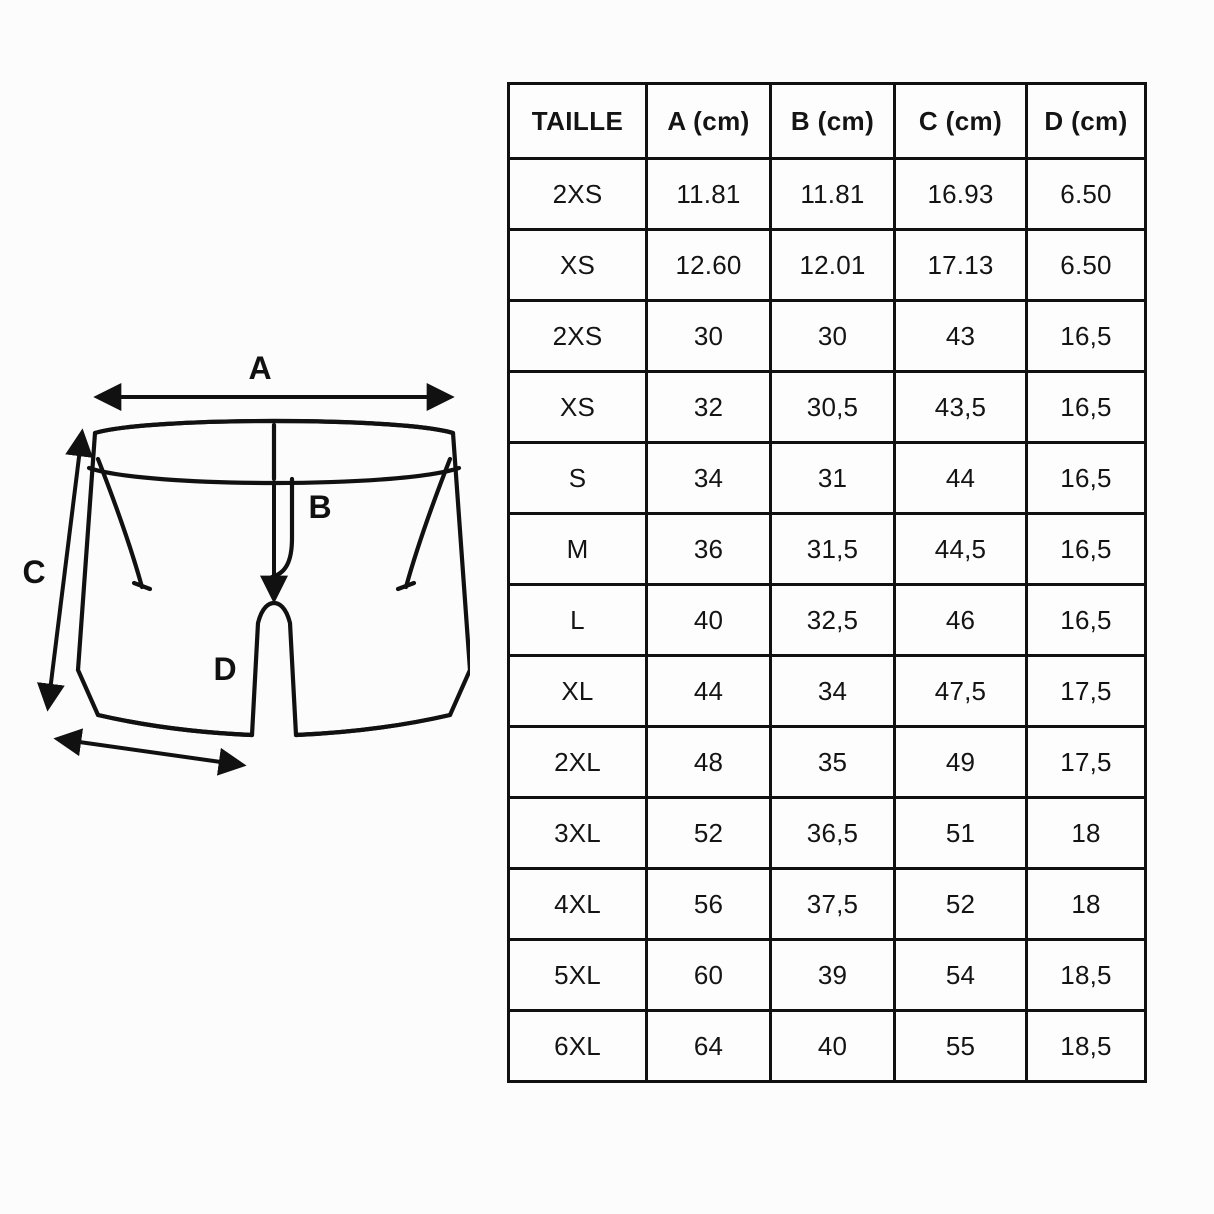 This screenshot has width=1214, height=1214. I want to click on measurement-a-cell: 32, so click(708, 407).